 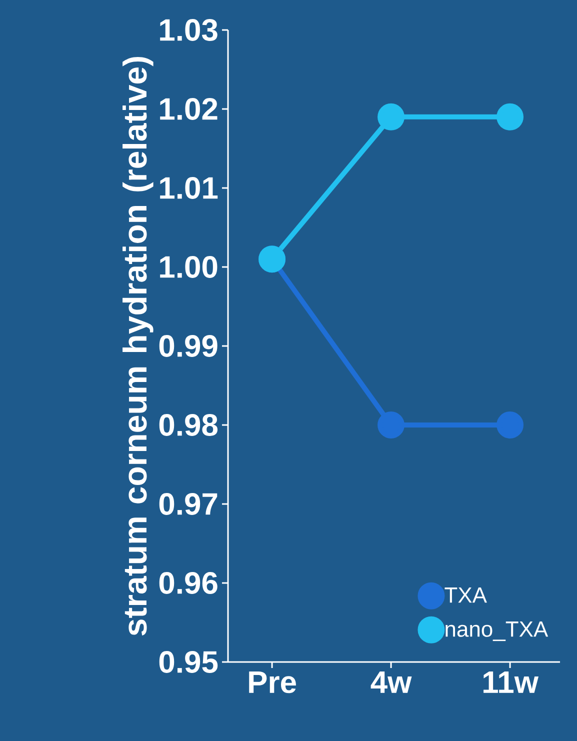 What do you see at coordinates (189, 30) in the screenshot?
I see `y-tick-label: 1.03` at bounding box center [189, 30].